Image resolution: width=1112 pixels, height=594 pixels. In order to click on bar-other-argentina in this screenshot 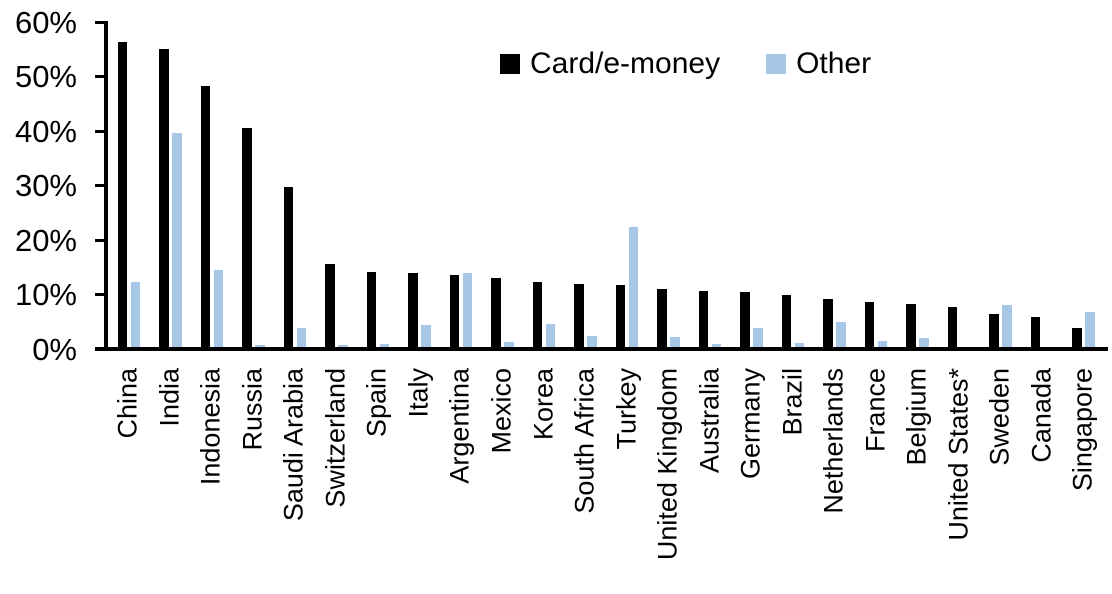, I will do `click(467, 311)`.